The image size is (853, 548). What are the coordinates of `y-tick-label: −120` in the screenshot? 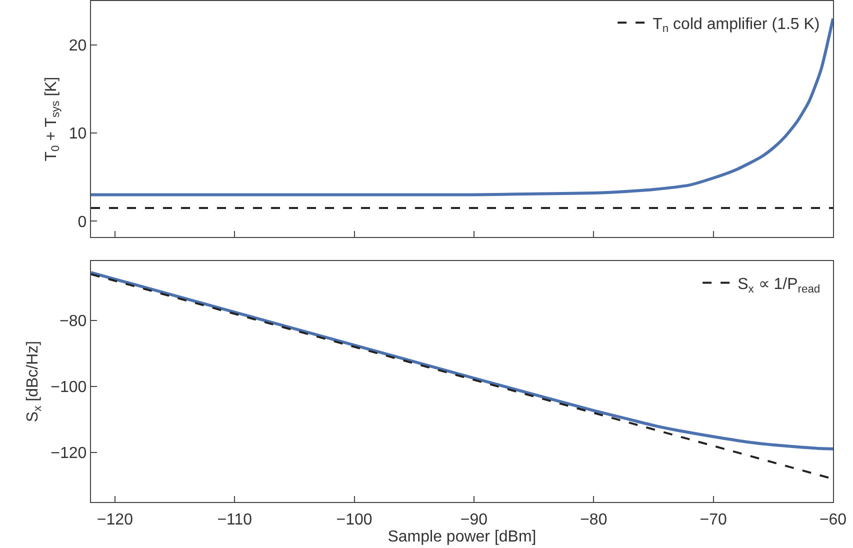 It's located at (68, 453).